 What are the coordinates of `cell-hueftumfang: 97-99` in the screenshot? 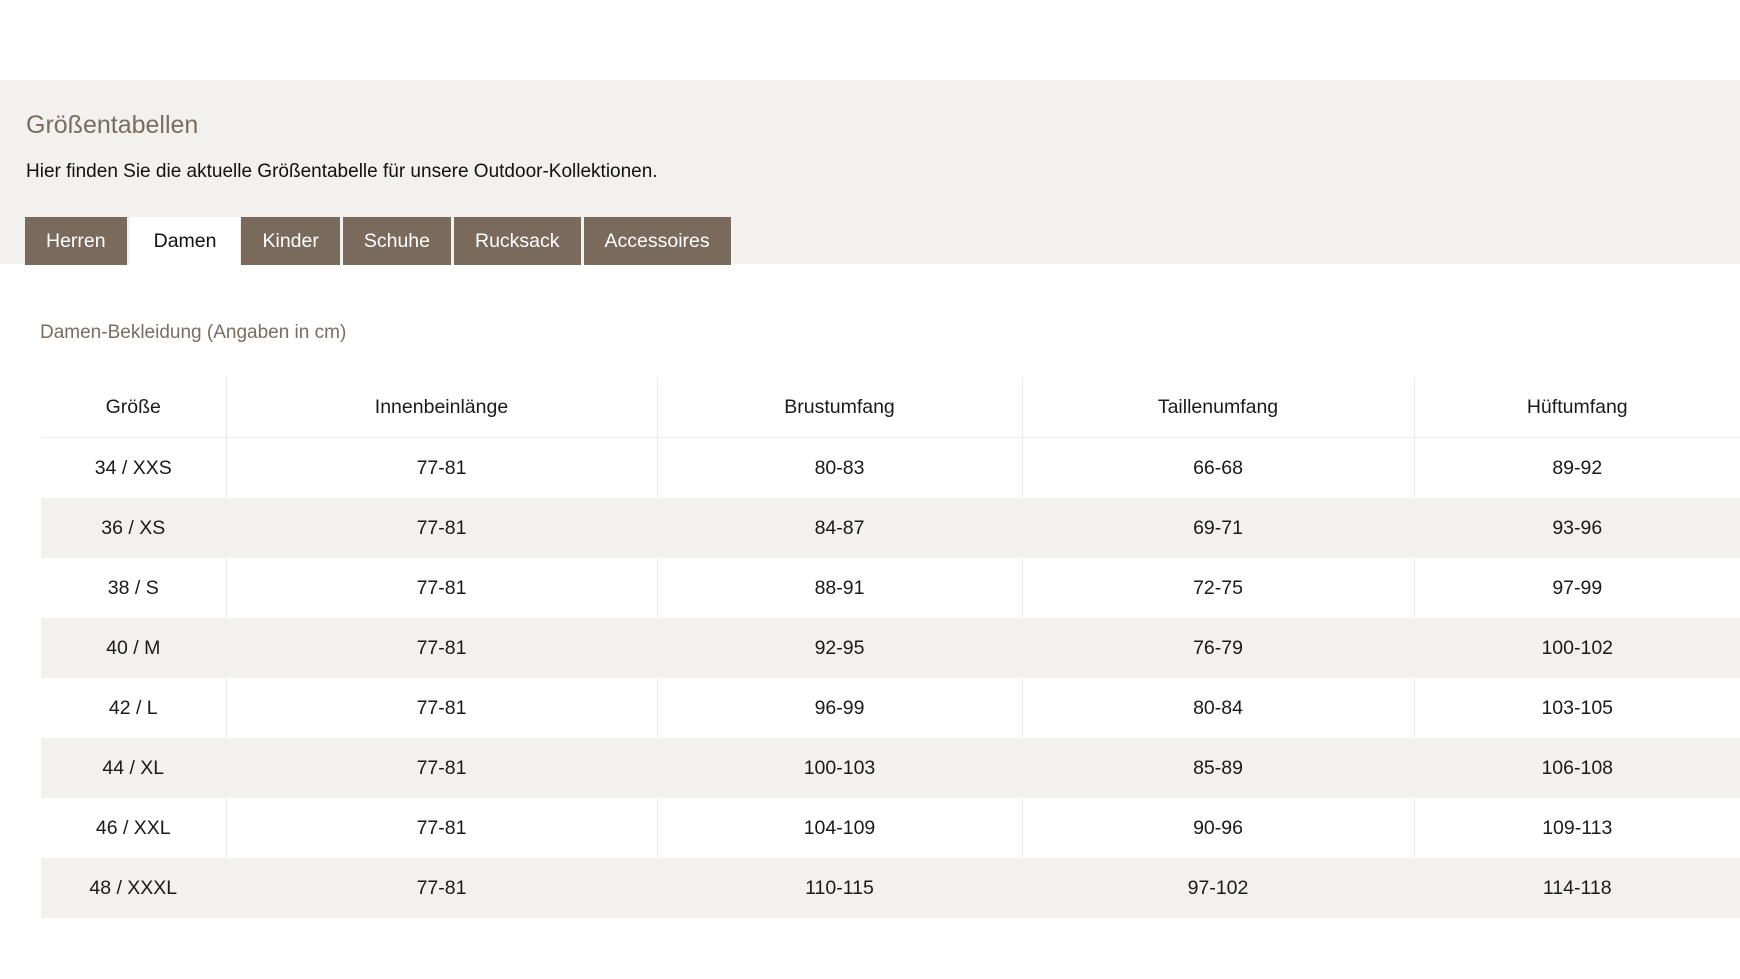 It's located at (1576, 588).